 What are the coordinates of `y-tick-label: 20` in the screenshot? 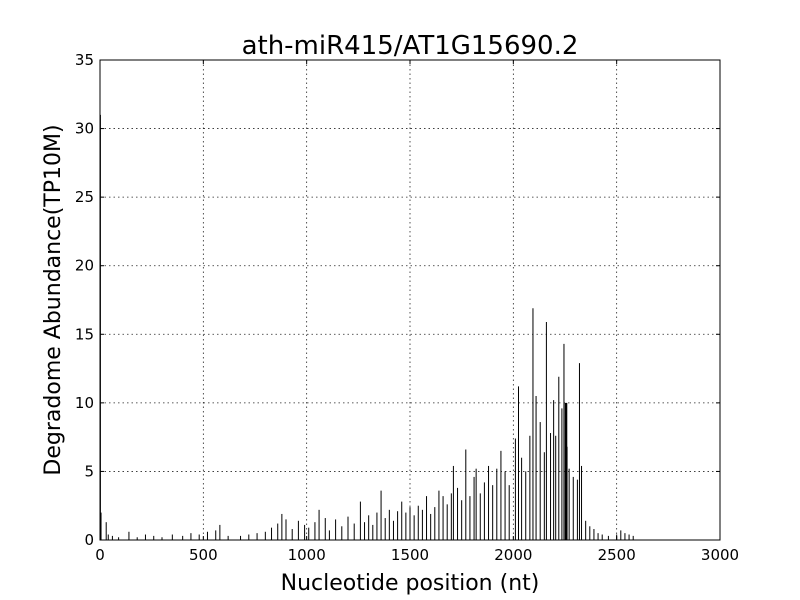 It's located at (84, 266).